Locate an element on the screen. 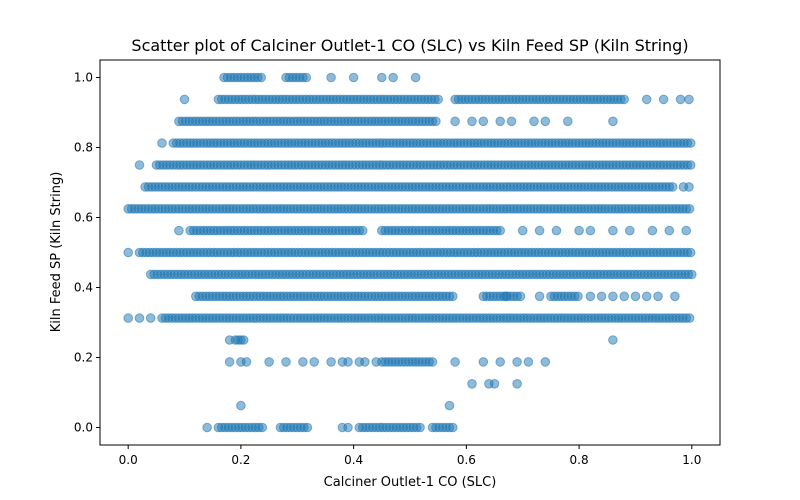 This screenshot has width=800, height=500. y-tick-label: 0.8 is located at coordinates (83, 148).